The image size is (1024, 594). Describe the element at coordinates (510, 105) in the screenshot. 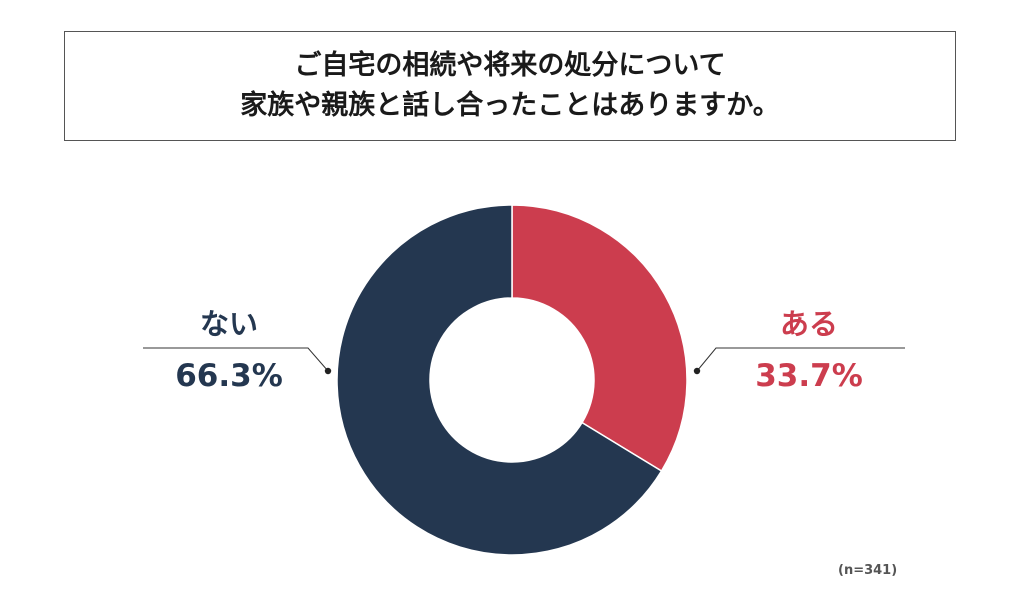

I see `chart-title-line2: 家族や親族と話し合ったことはありますか。` at that location.